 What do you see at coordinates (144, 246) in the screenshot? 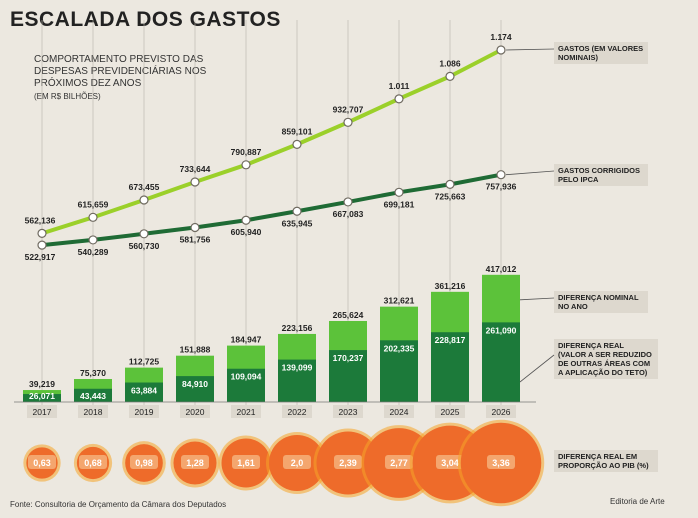
I see `ipca-label-2019: 560,730` at bounding box center [144, 246].